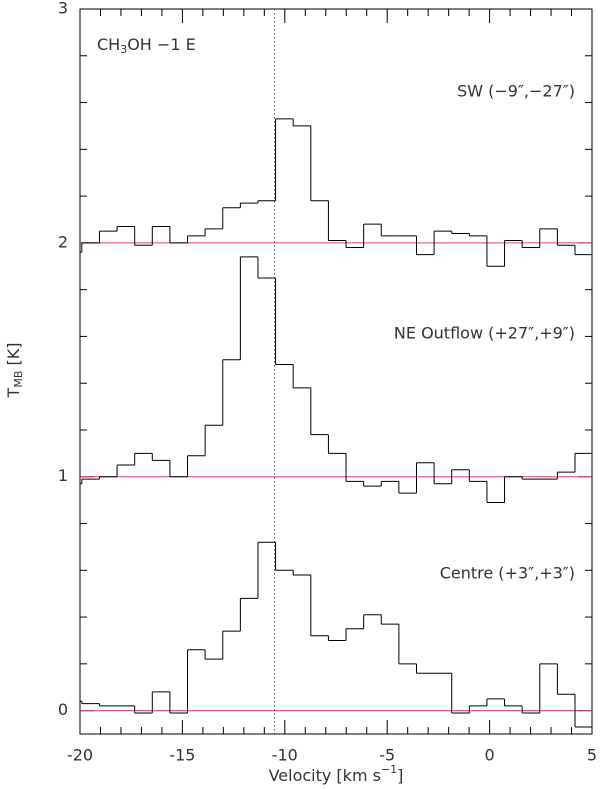 This screenshot has height=789, width=600. I want to click on xlabel-part: ], so click(400, 775).